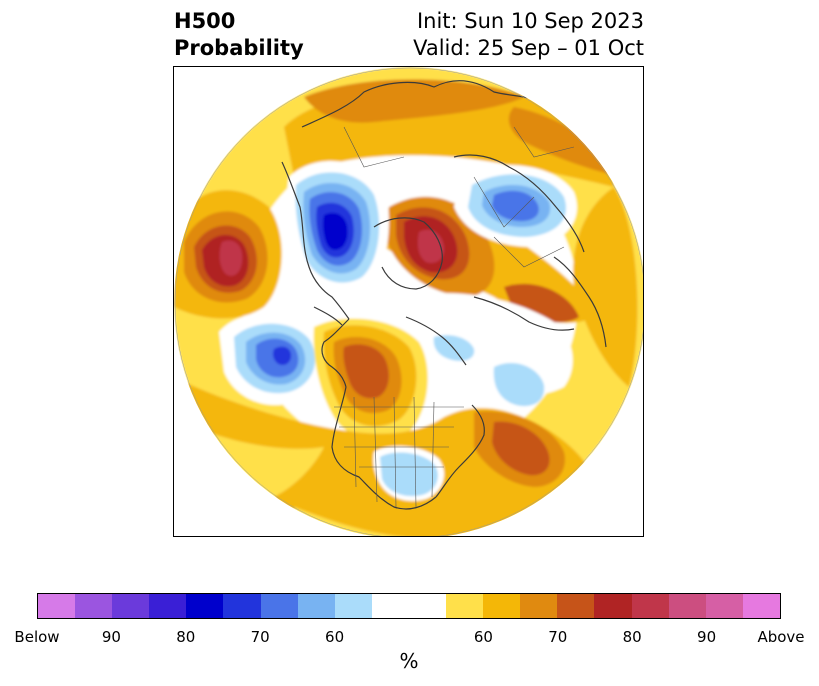 This screenshot has height=686, width=819. I want to click on eurasia-arctic-below-center, so click(515, 206).